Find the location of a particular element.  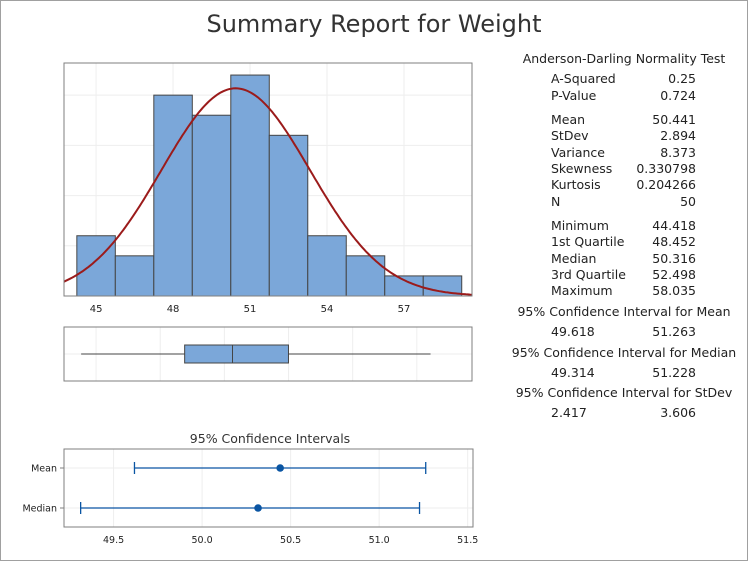

stat-value: 2.894 is located at coordinates (678, 135).